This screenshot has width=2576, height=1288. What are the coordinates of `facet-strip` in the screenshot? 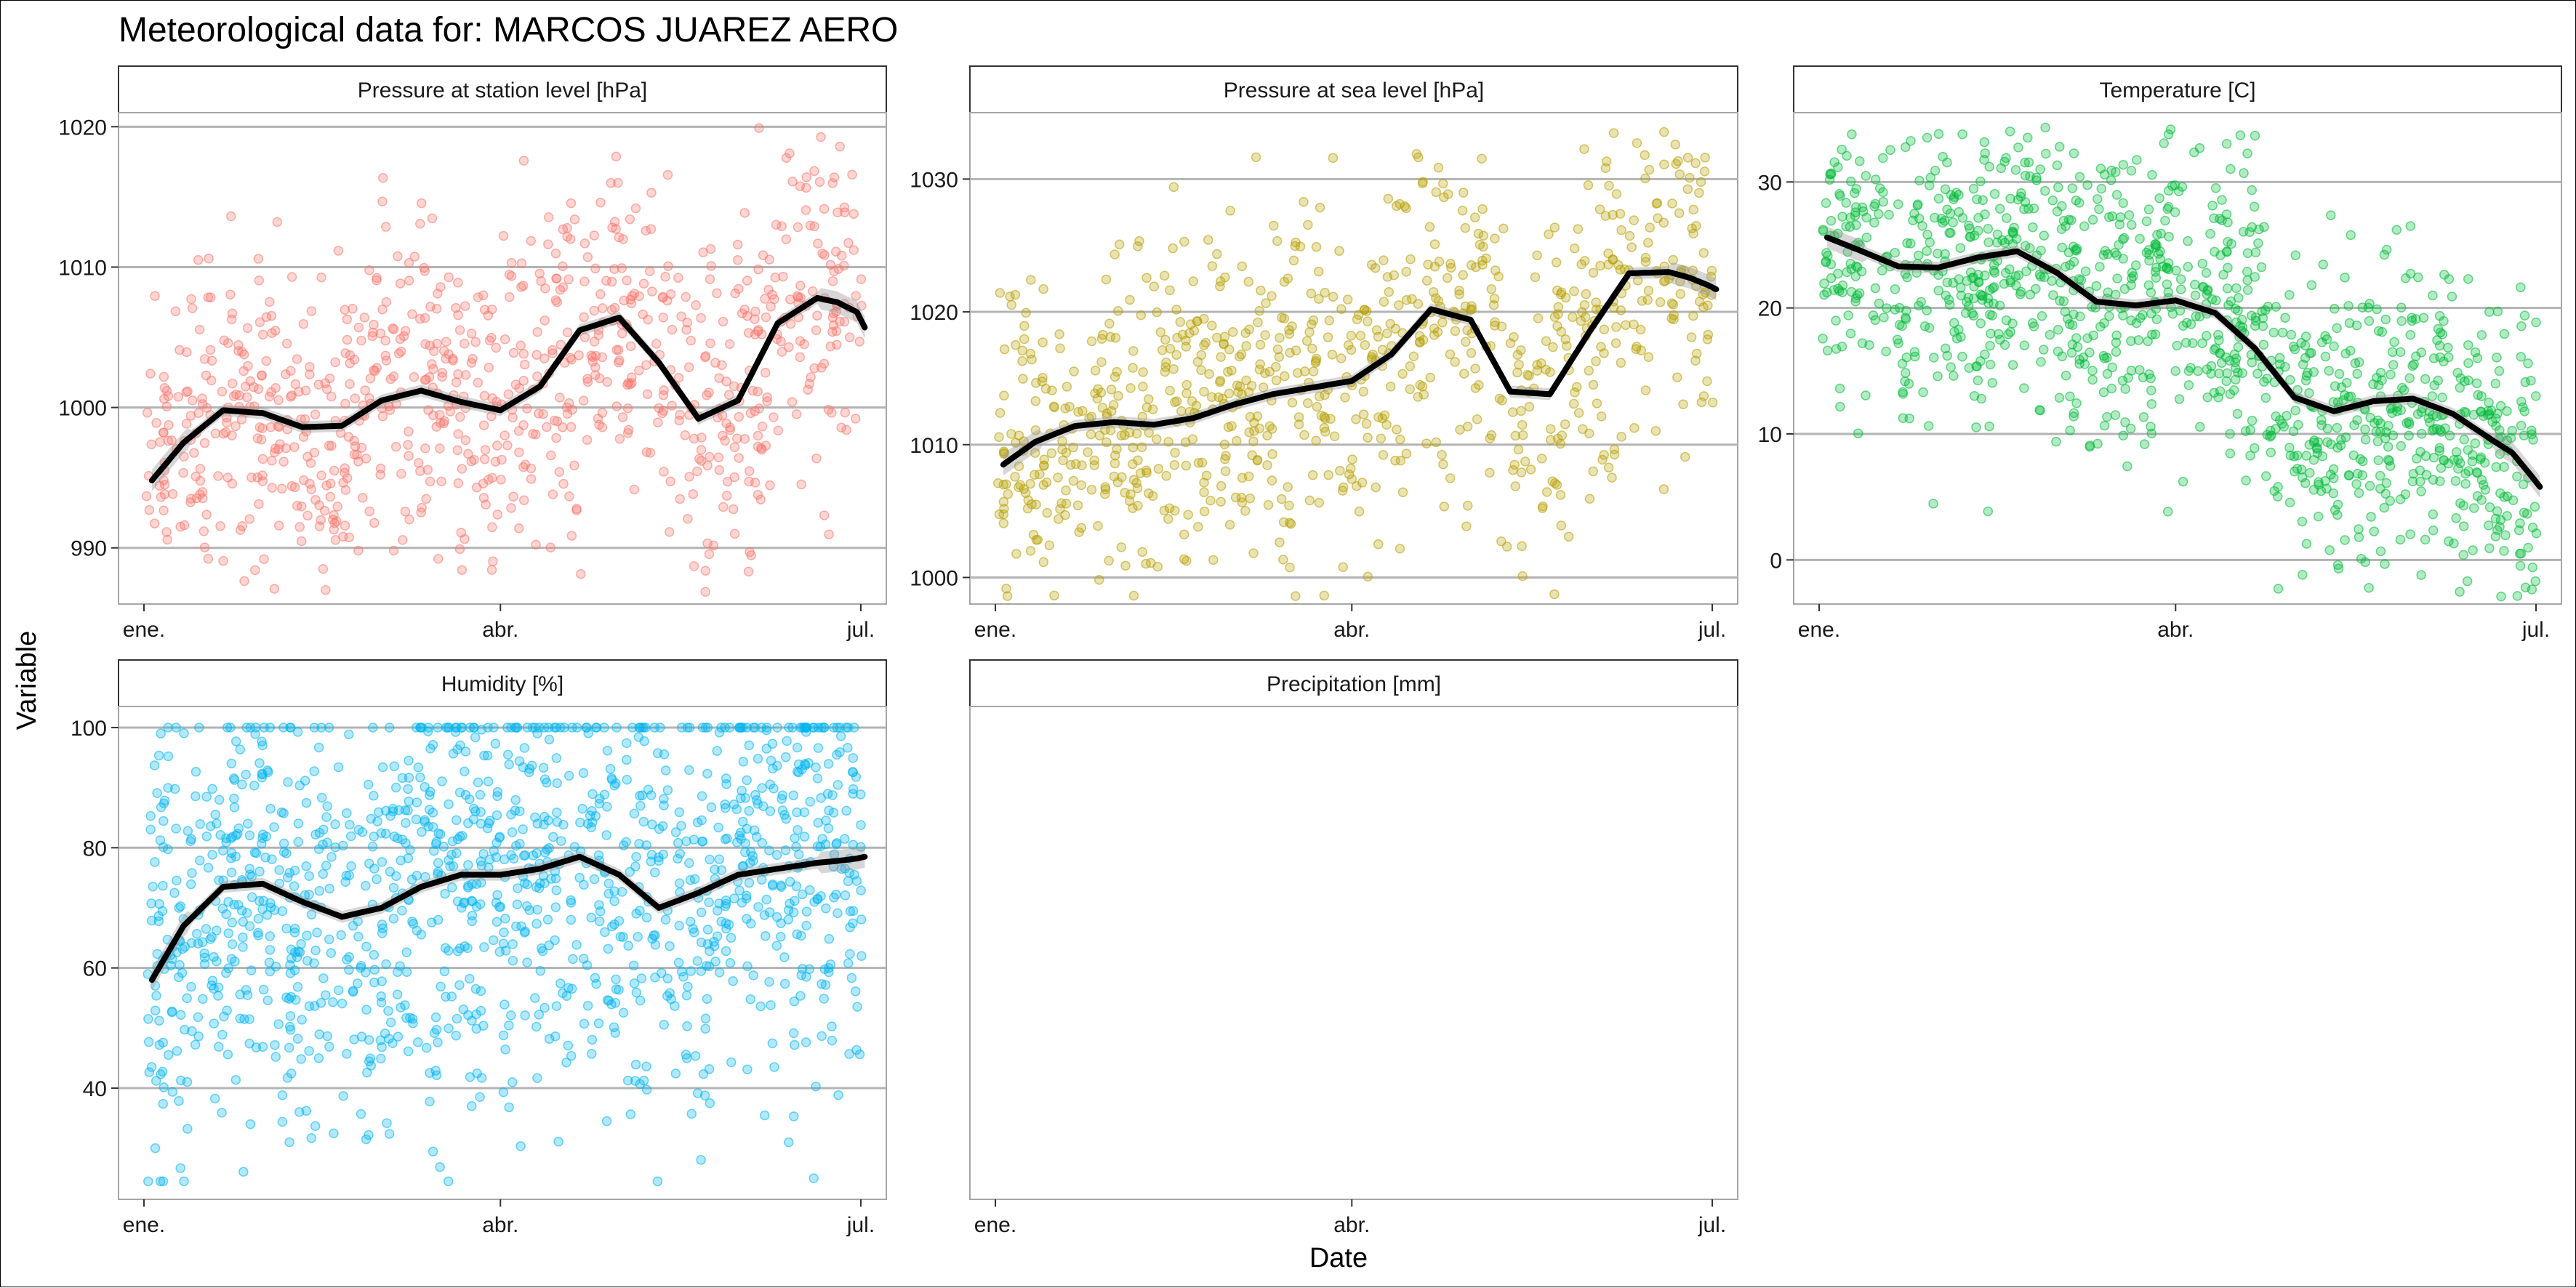 It's located at (1354, 89).